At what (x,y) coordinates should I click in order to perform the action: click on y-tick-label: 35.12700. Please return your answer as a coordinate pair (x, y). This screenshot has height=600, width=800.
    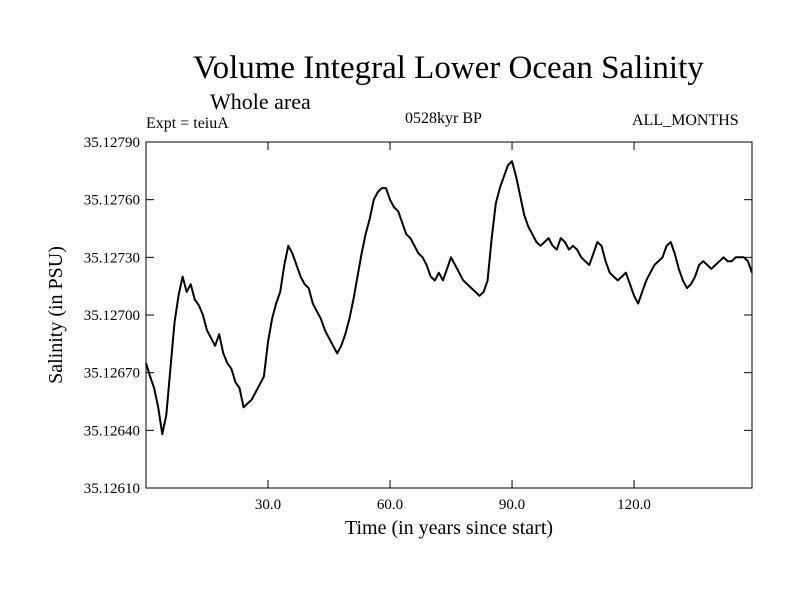
    Looking at the image, I should click on (112, 316).